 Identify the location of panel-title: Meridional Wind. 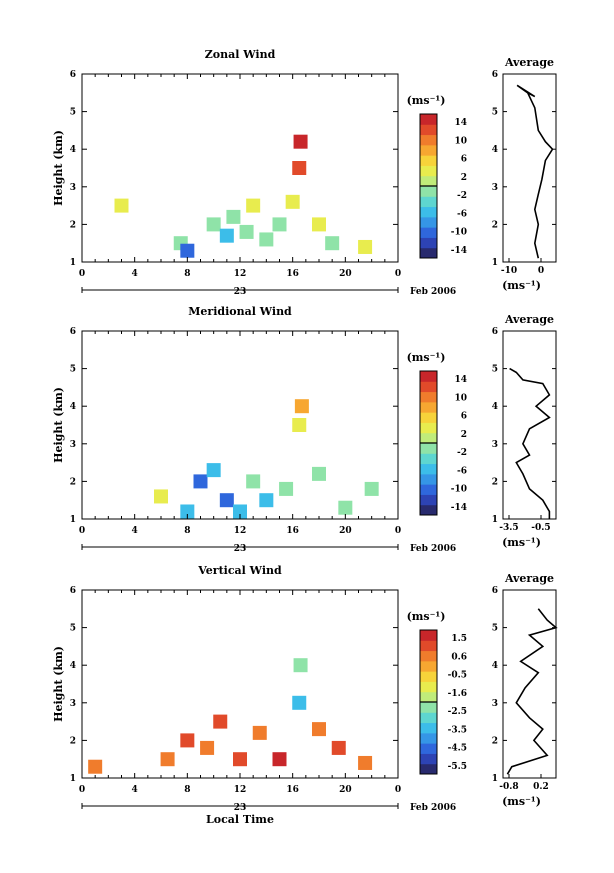
(240, 311).